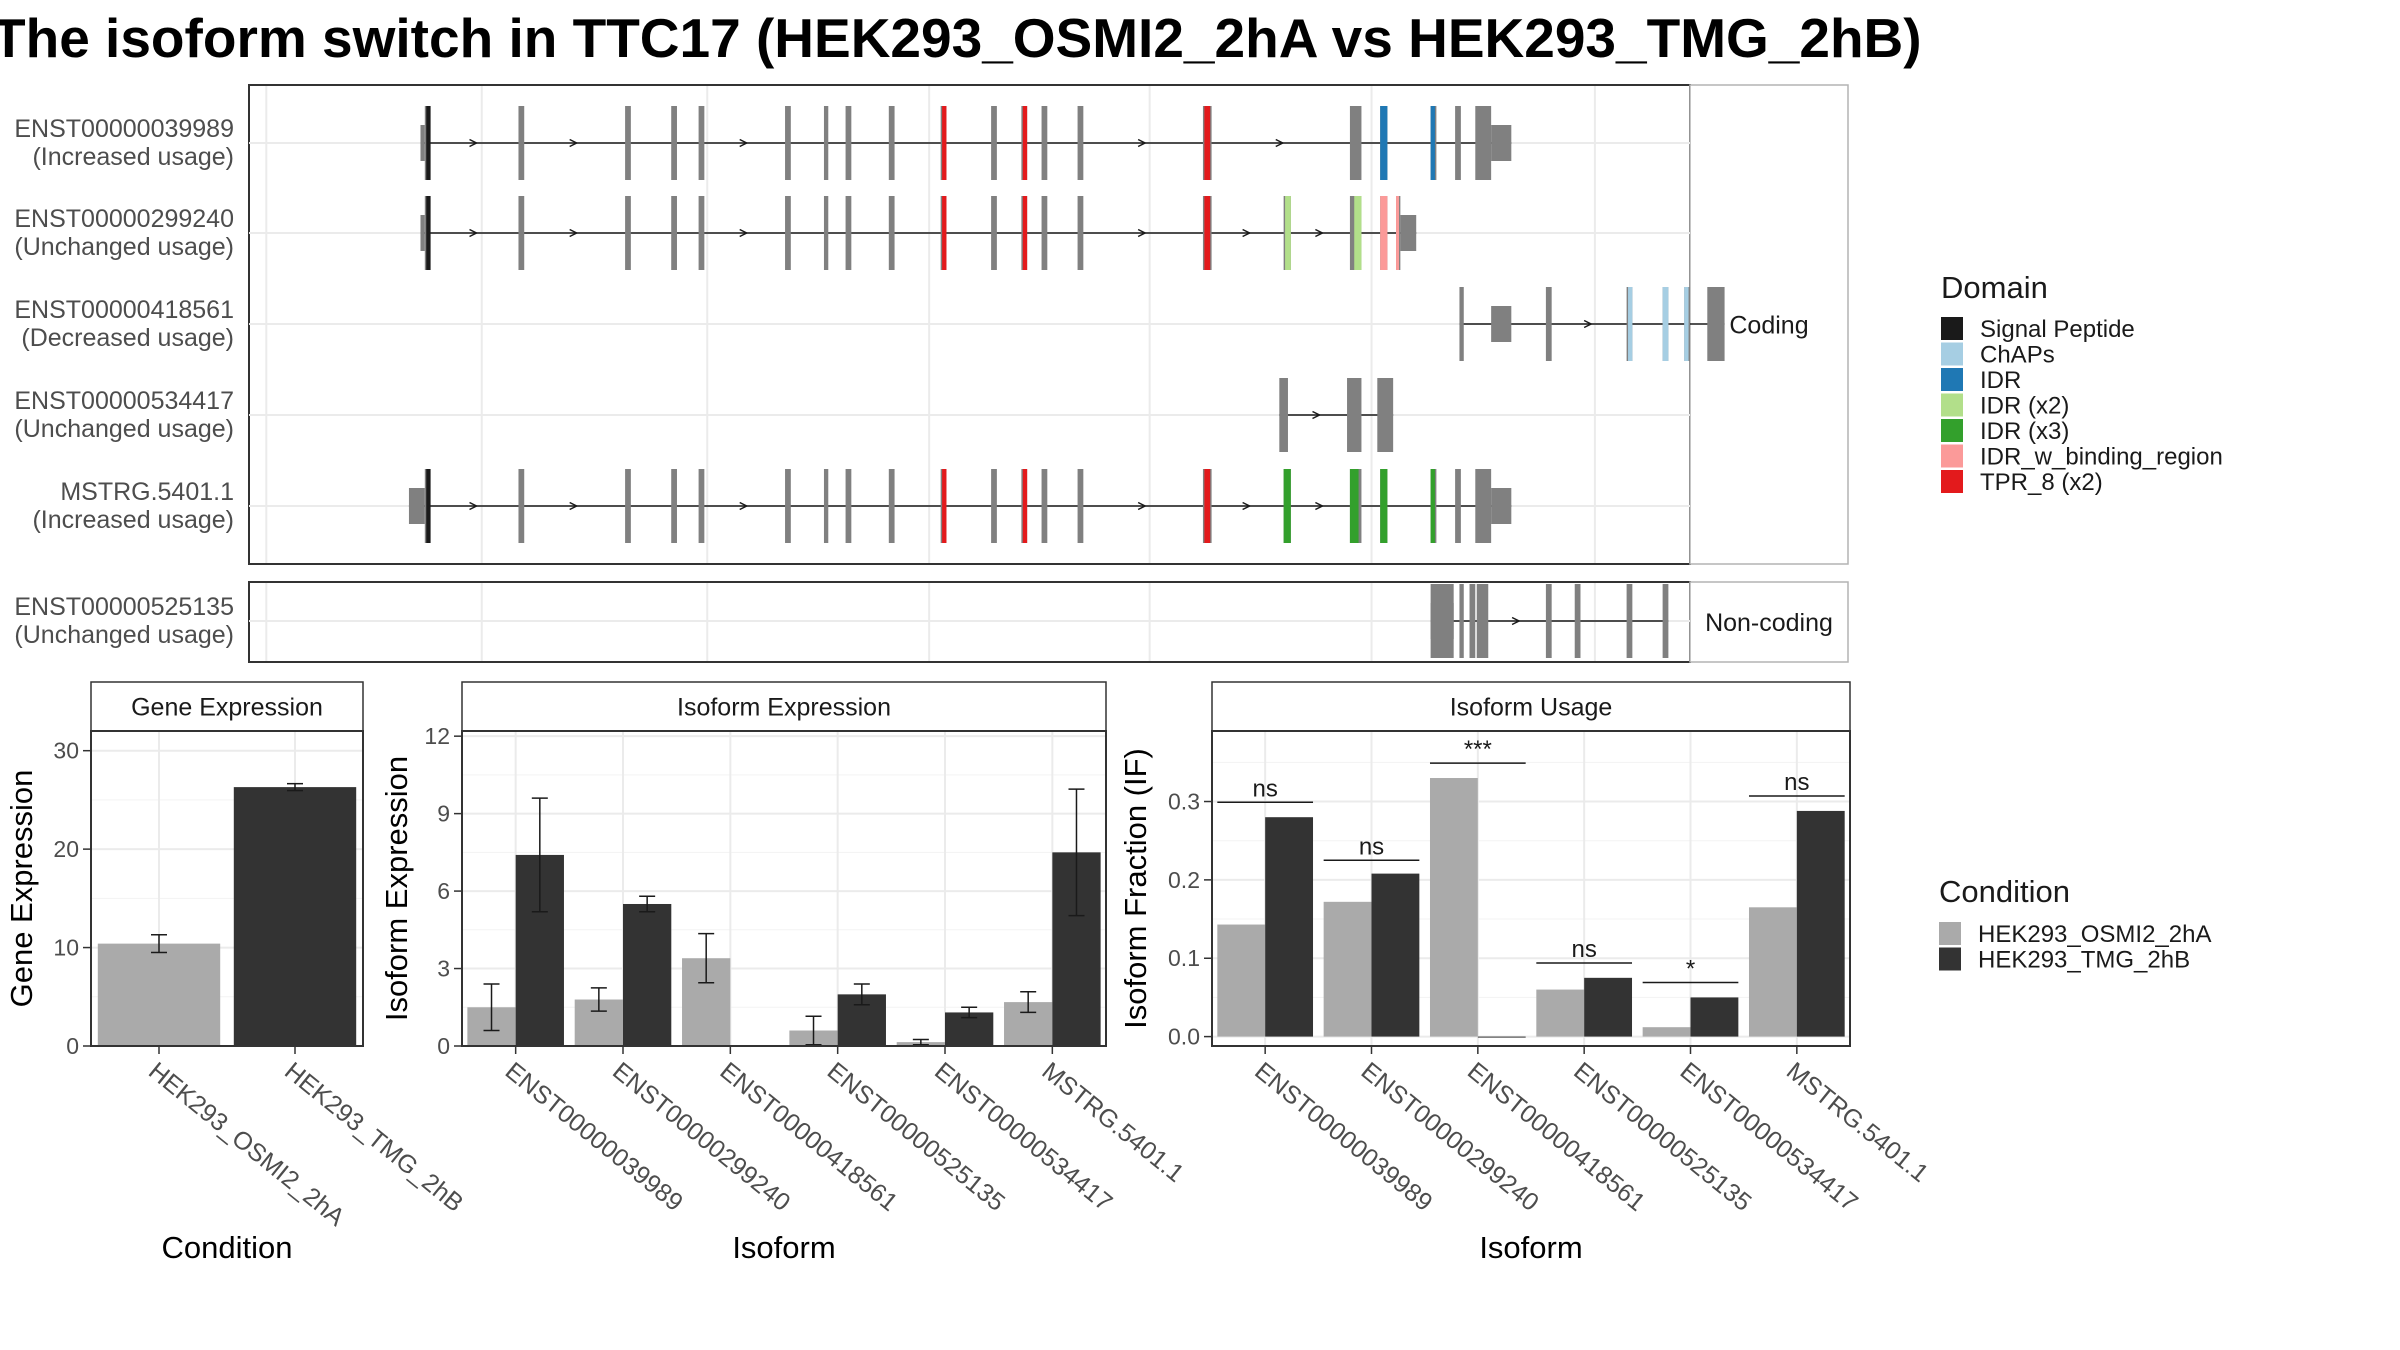 The image size is (2400, 1350). What do you see at coordinates (66, 849) in the screenshot?
I see `y-tick-label: 20` at bounding box center [66, 849].